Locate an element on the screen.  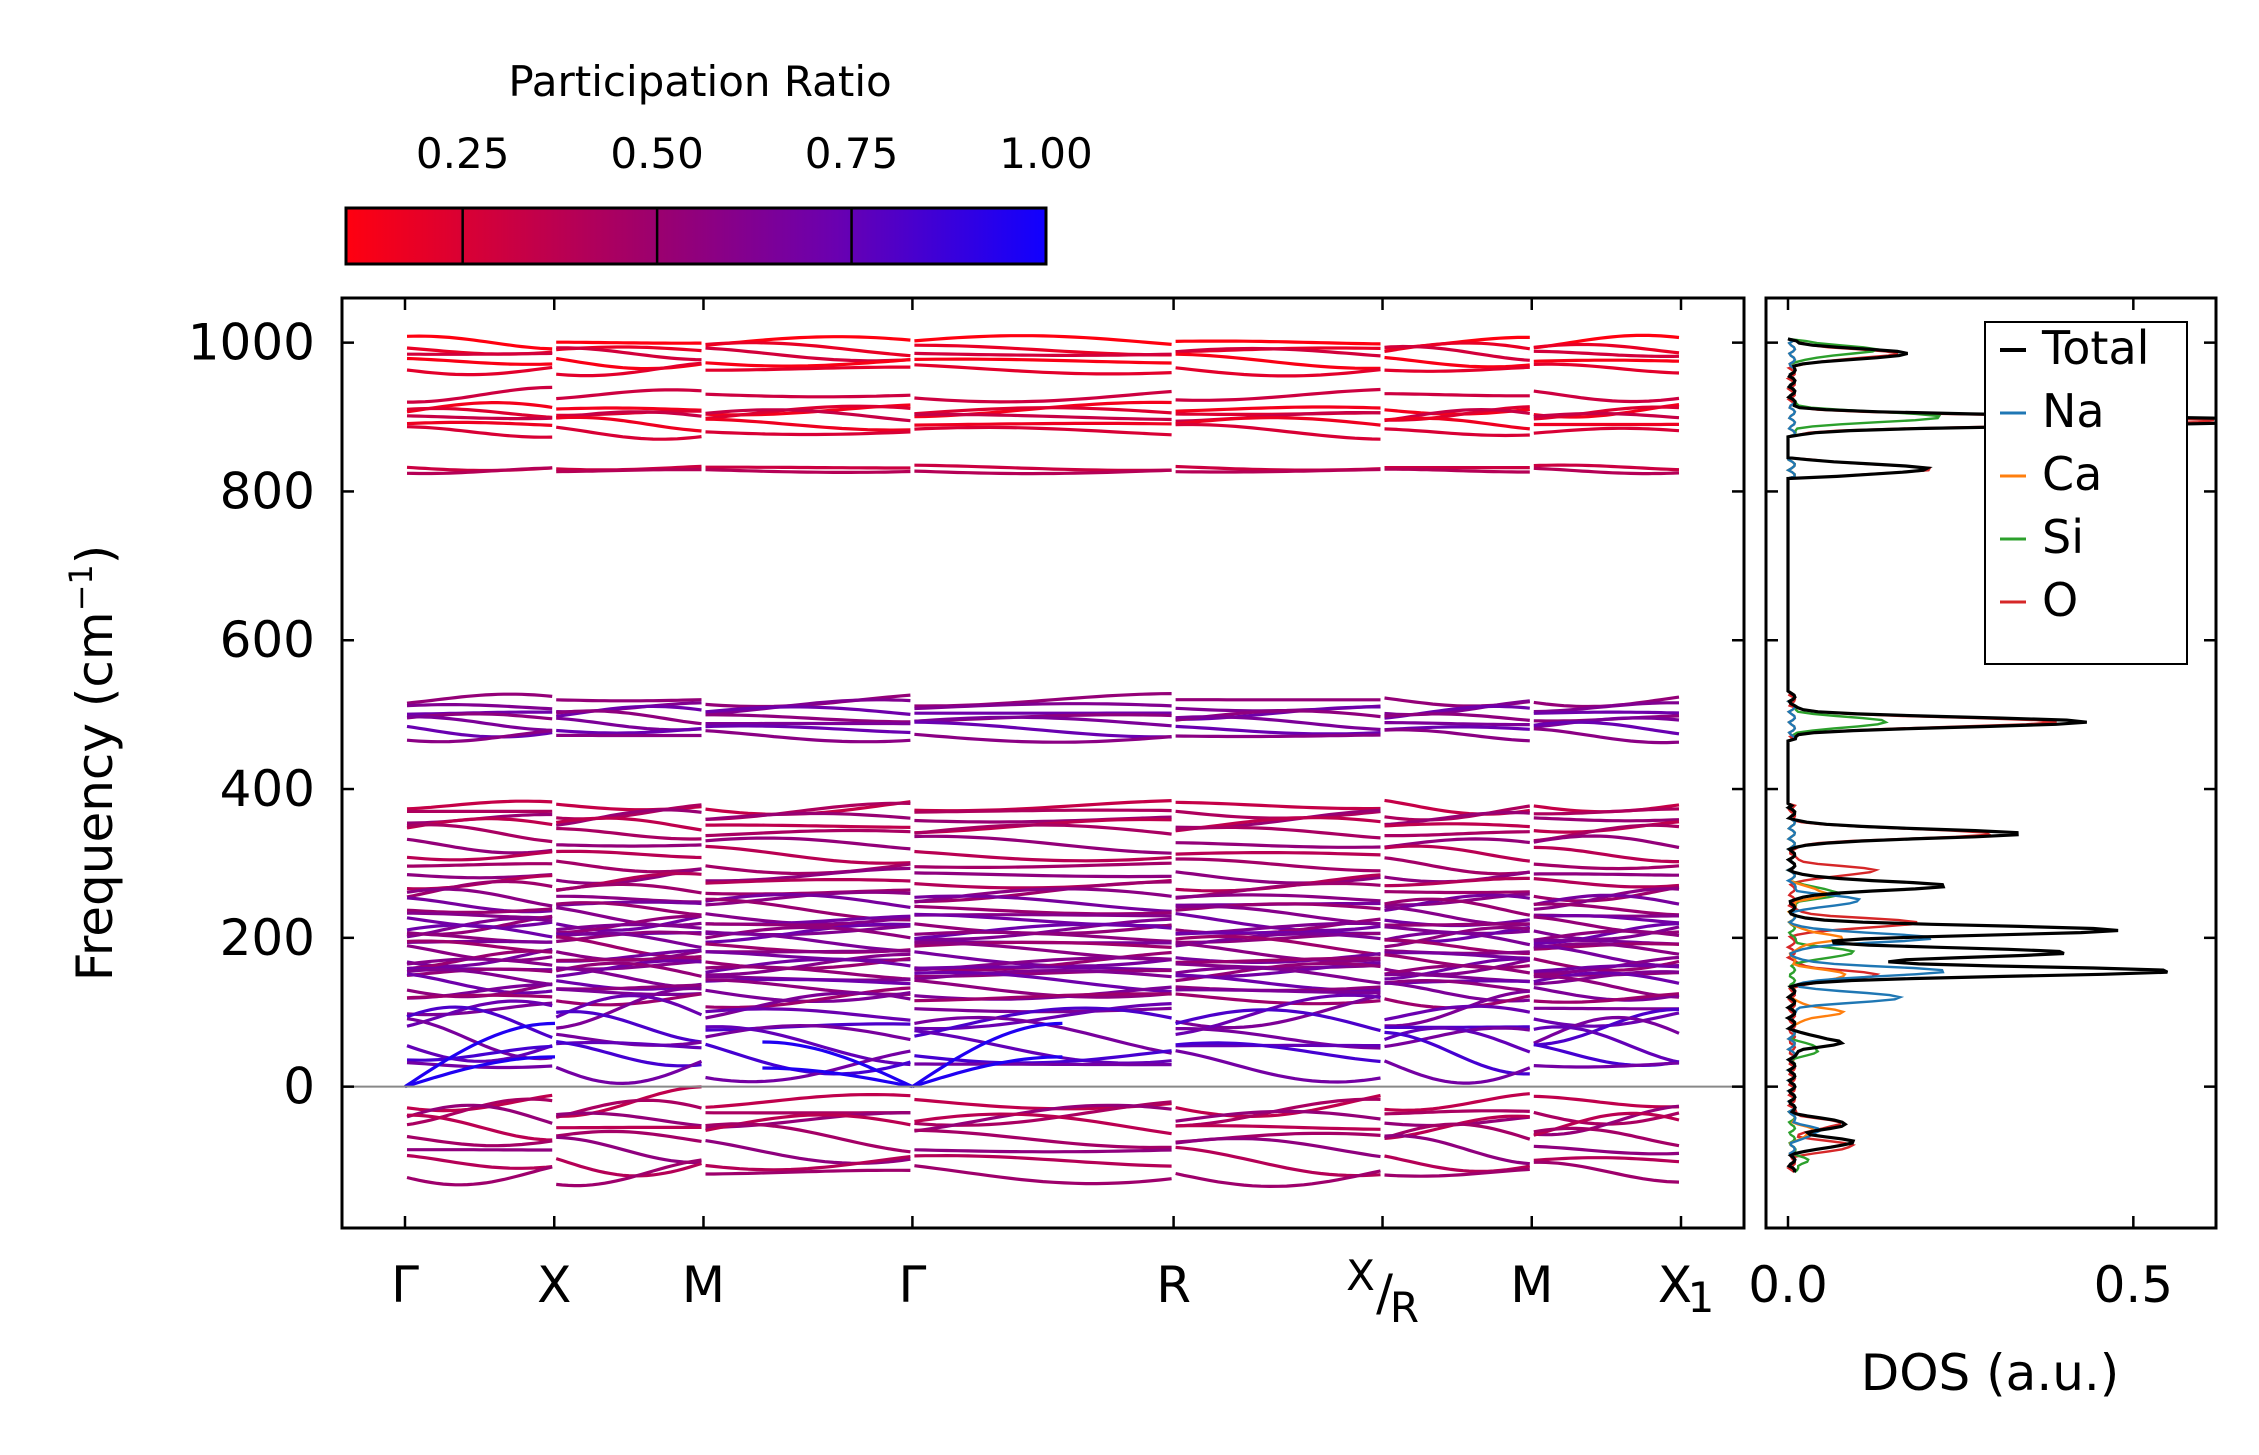
colorbar-tick-label: 0.75 is located at coordinates (852, 153).